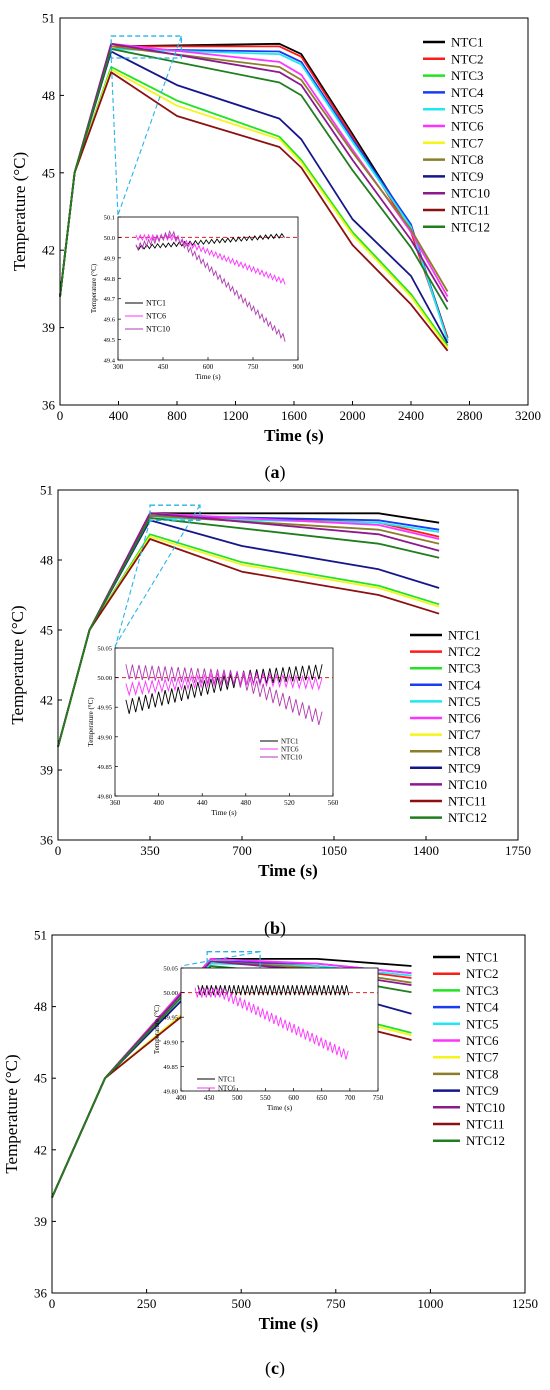 The height and width of the screenshot is (1390, 550). What do you see at coordinates (289, 803) in the screenshot?
I see `inset-x-tick-label: 520` at bounding box center [289, 803].